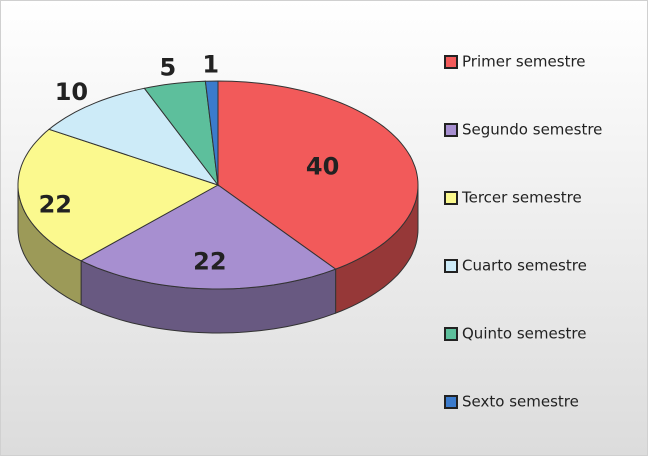  What do you see at coordinates (210, 64) in the screenshot?
I see `value-label: 1` at bounding box center [210, 64].